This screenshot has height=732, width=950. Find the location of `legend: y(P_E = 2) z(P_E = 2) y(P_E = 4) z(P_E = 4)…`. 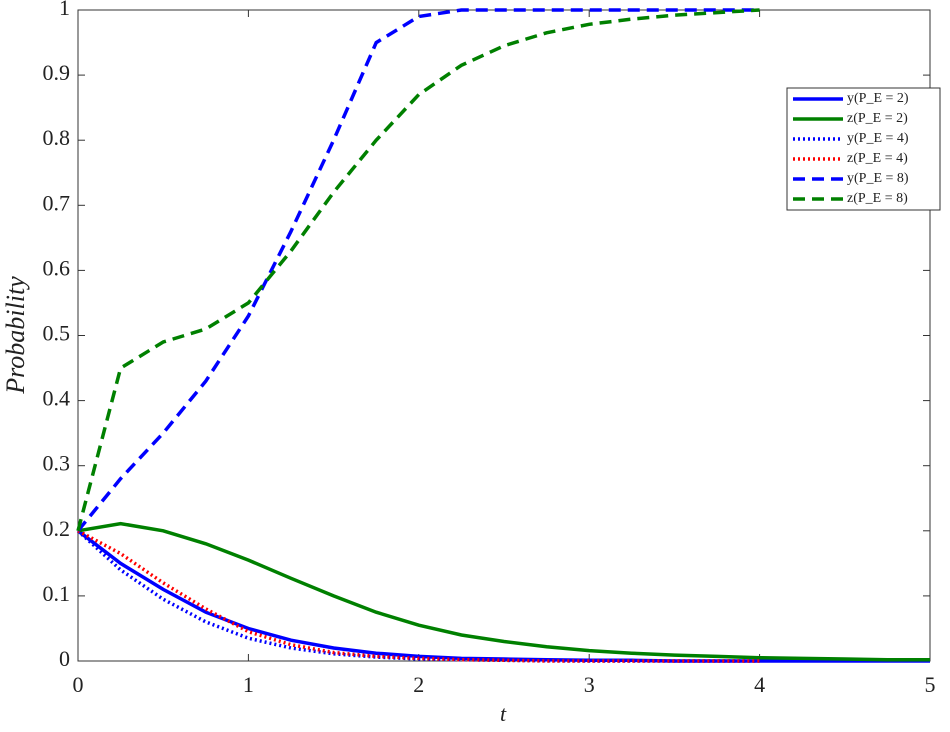

legend: y(P_E = 2) z(P_E = 2) y(P_E = 4) z(P_E = 4)… is located at coordinates (863, 149).